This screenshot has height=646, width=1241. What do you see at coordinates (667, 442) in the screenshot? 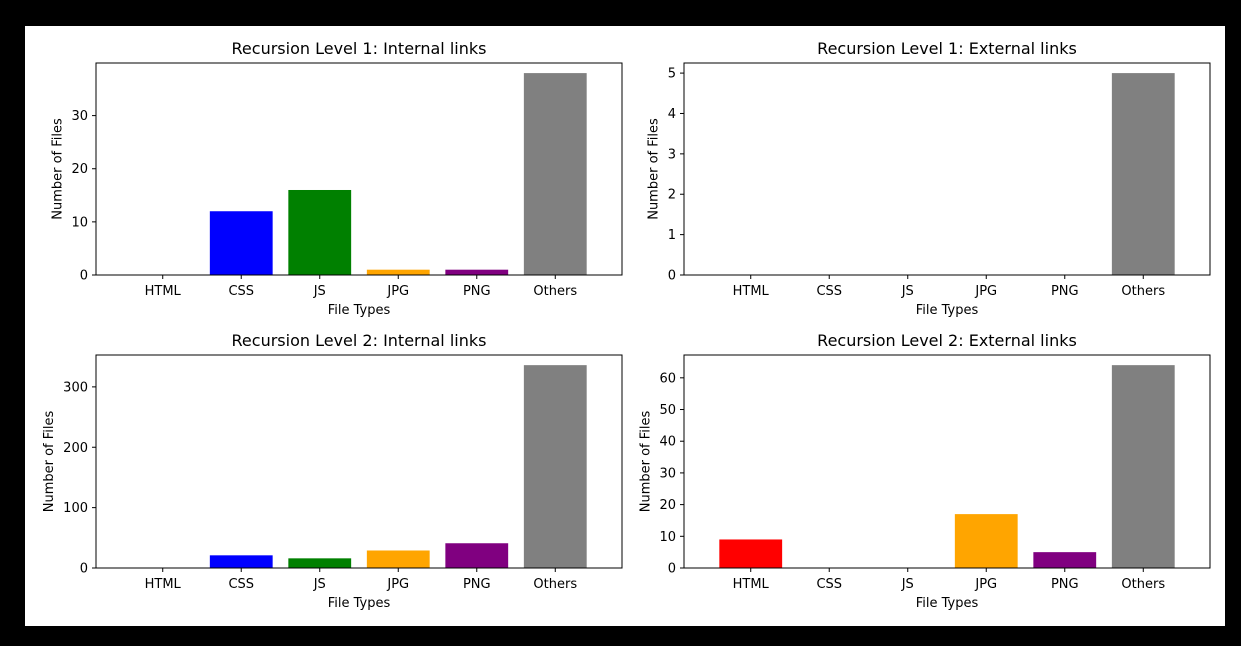
I see `y-tick-label: 40` at bounding box center [667, 442].